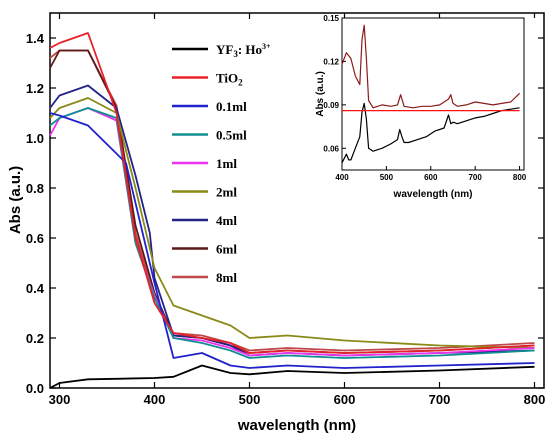 The image size is (550, 438). Describe the element at coordinates (331, 148) in the screenshot. I see `inset-y-tick-label: 0.06` at that location.